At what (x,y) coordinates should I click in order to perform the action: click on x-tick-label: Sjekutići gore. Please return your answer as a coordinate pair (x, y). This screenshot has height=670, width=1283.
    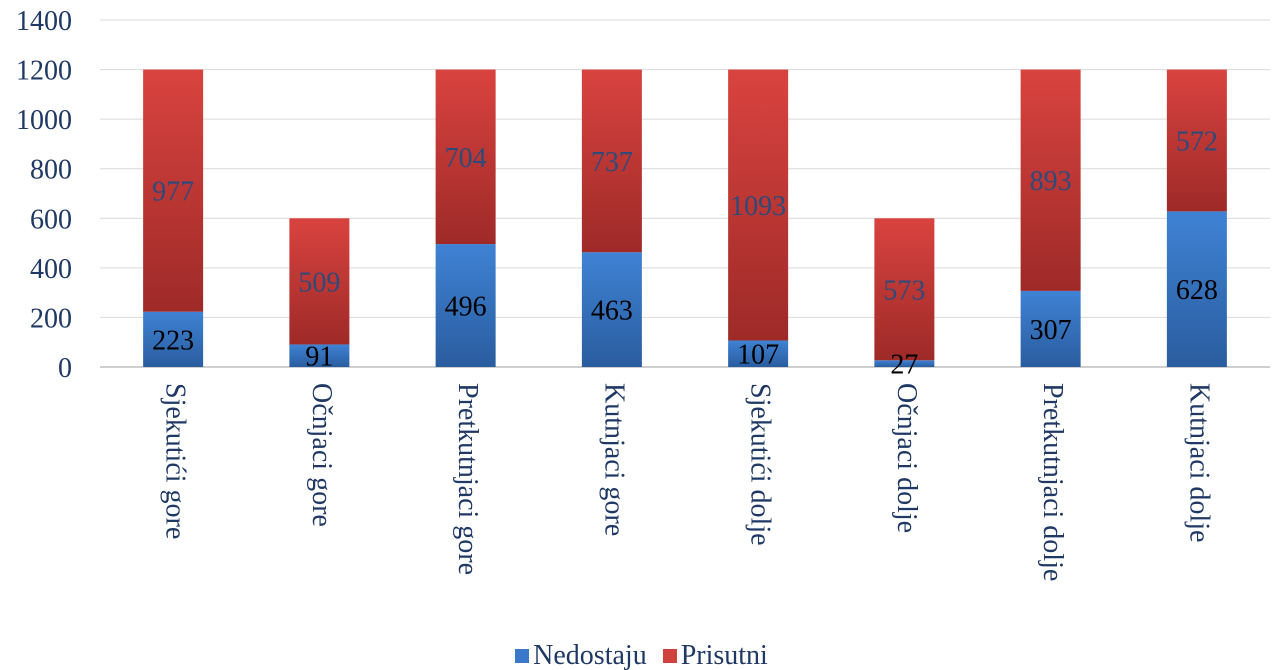
    Looking at the image, I should click on (175, 461).